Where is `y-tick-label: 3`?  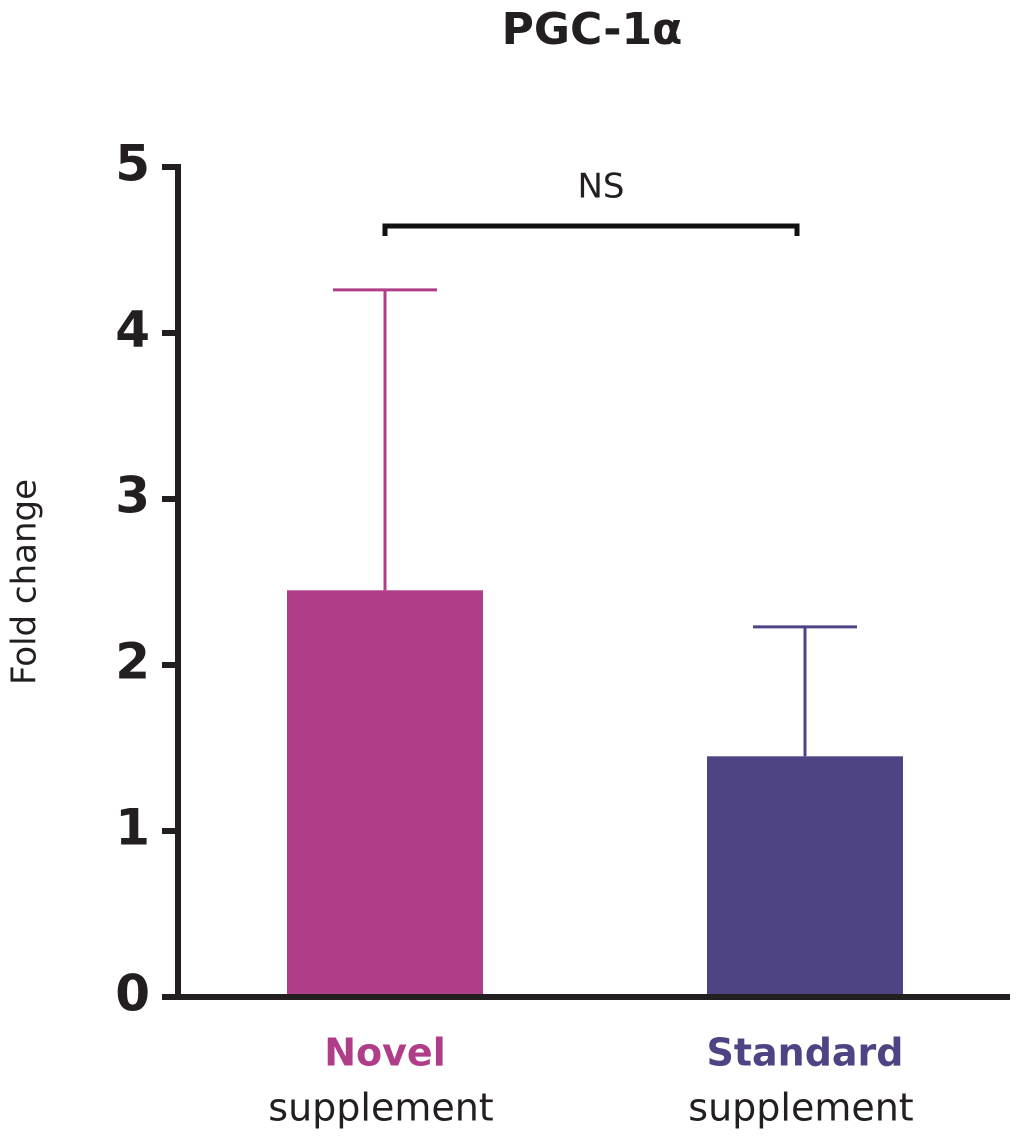 y-tick-label: 3 is located at coordinates (132, 496).